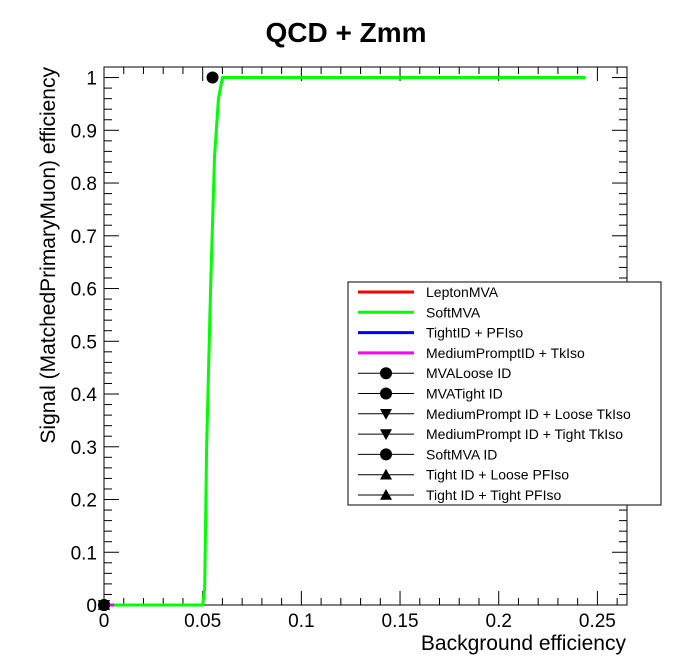 The image size is (696, 672). I want to click on legend-label: SoftMVA, so click(453, 312).